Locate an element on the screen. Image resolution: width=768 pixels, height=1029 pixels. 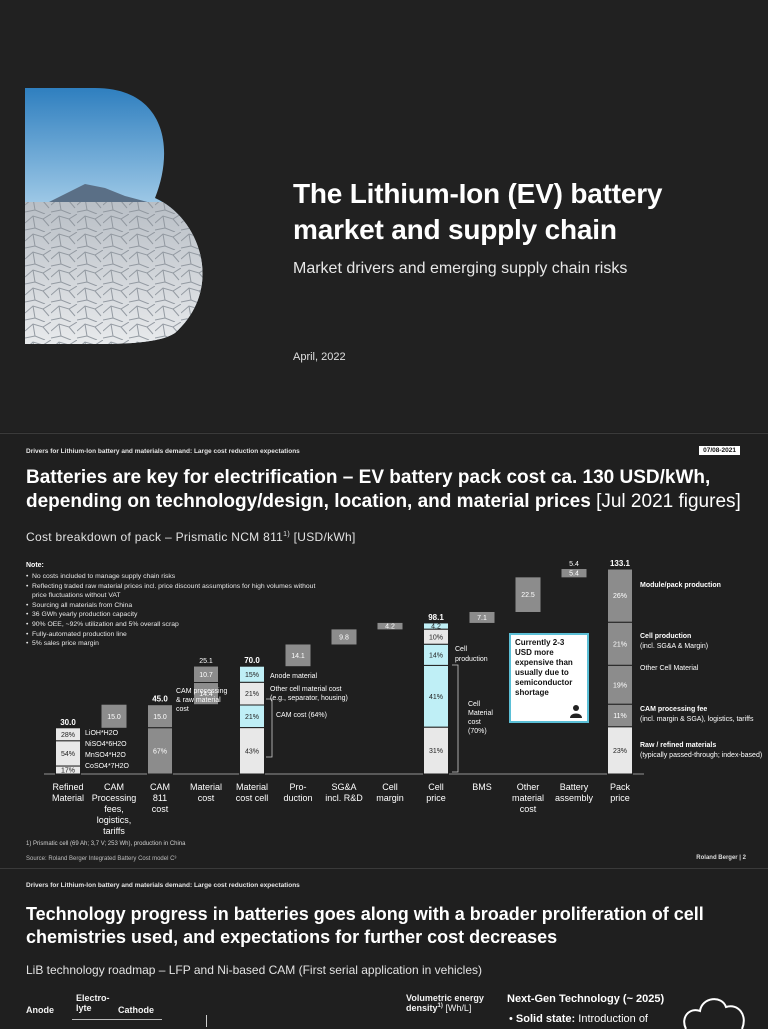
annotation-cell-material: Material is located at coordinates (480, 713).